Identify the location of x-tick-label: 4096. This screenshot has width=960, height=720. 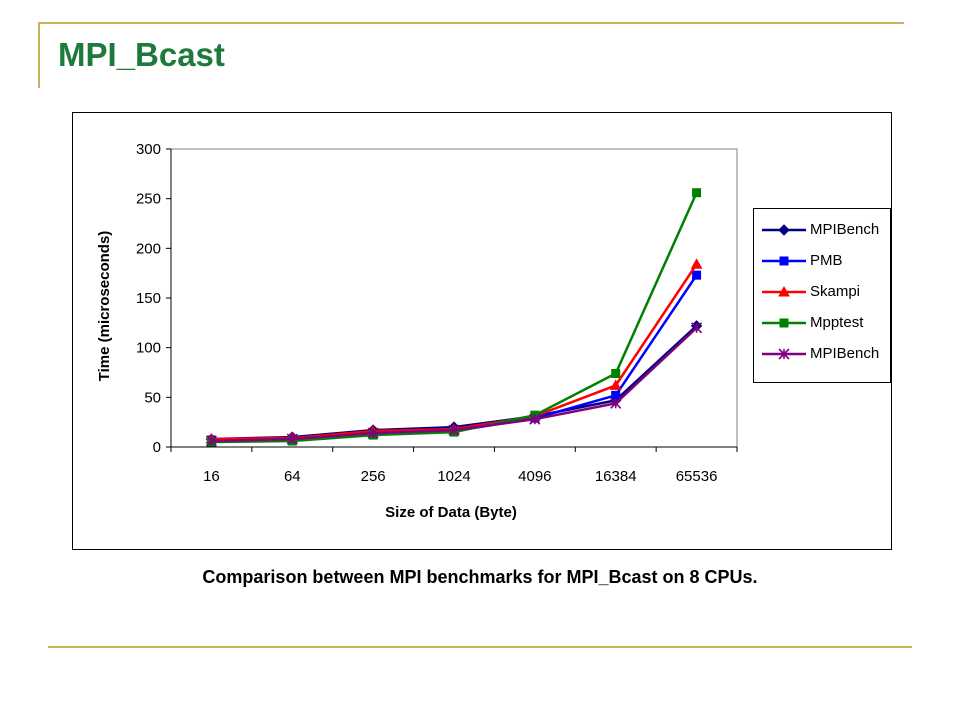
(534, 476).